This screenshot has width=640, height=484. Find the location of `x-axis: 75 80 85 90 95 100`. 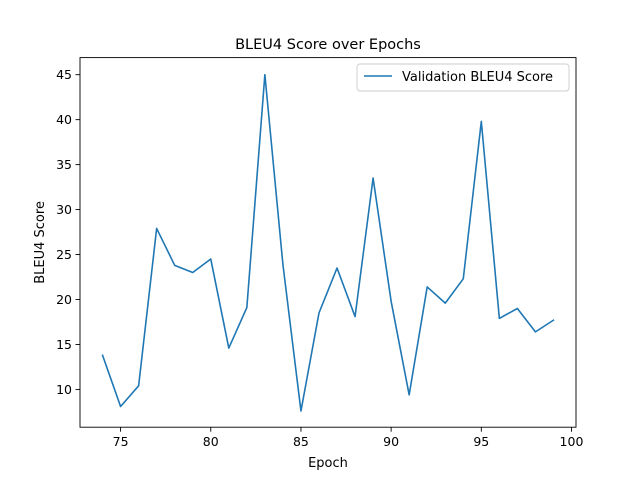

x-axis: 75 80 85 90 95 100 is located at coordinates (348, 438).